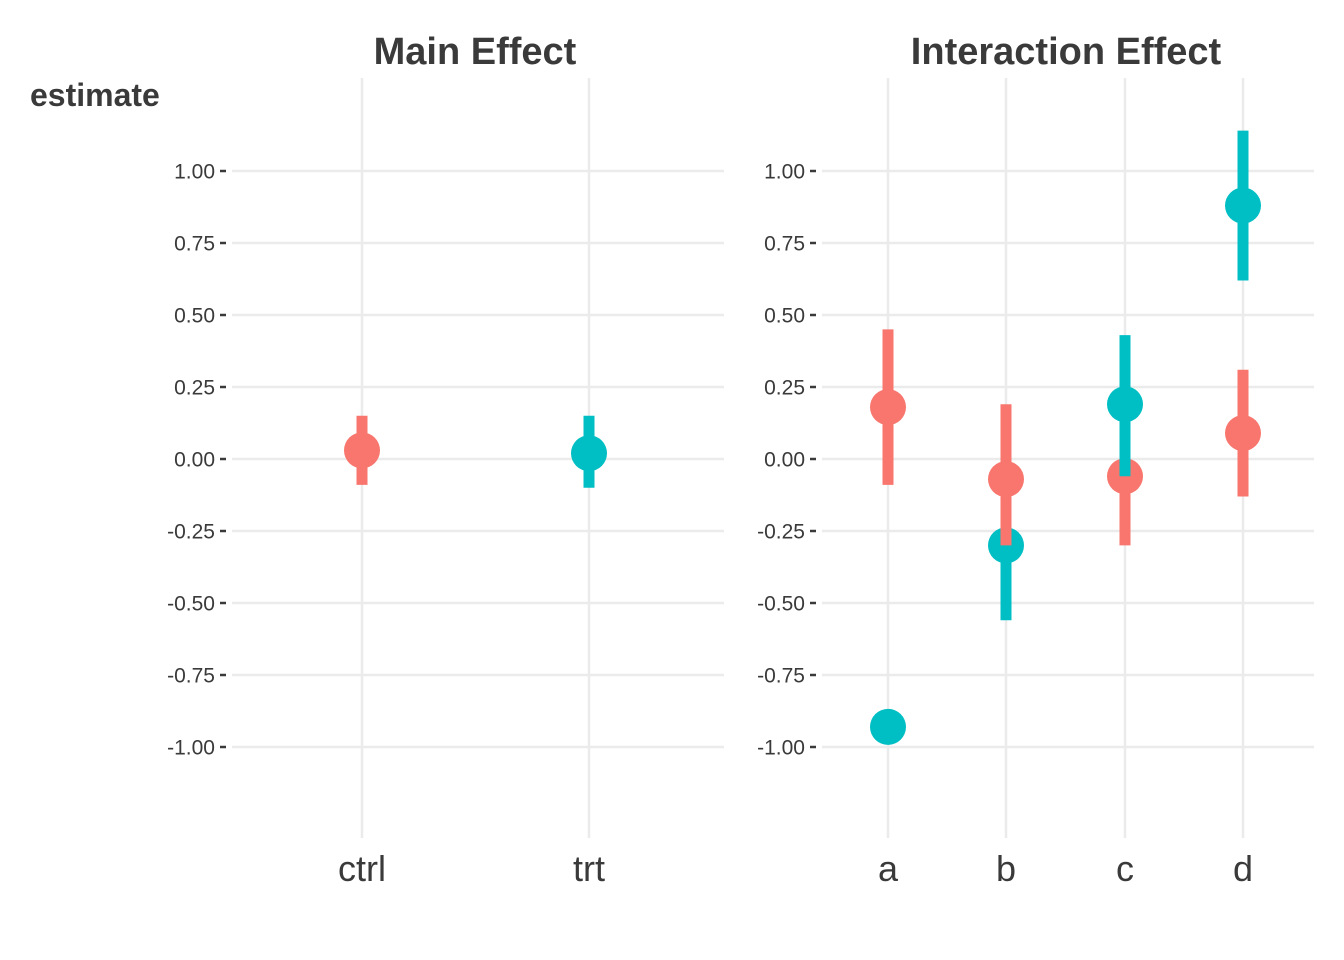  I want to click on x-tick-label-ctrl: ctrl, so click(362, 868).